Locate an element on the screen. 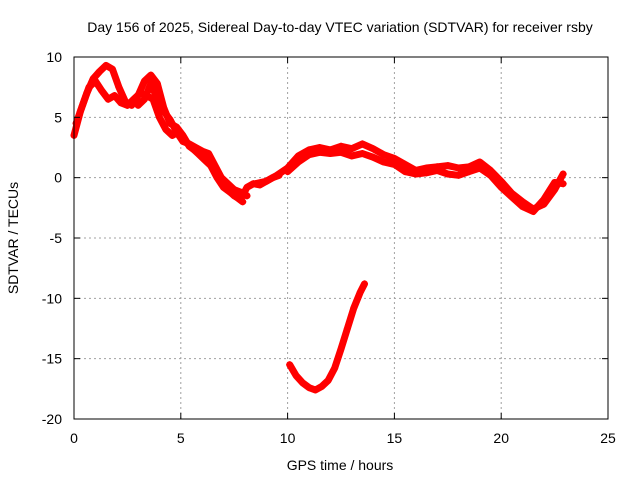 This screenshot has height=480, width=640. series-satellite-track-c is located at coordinates (192, 140).